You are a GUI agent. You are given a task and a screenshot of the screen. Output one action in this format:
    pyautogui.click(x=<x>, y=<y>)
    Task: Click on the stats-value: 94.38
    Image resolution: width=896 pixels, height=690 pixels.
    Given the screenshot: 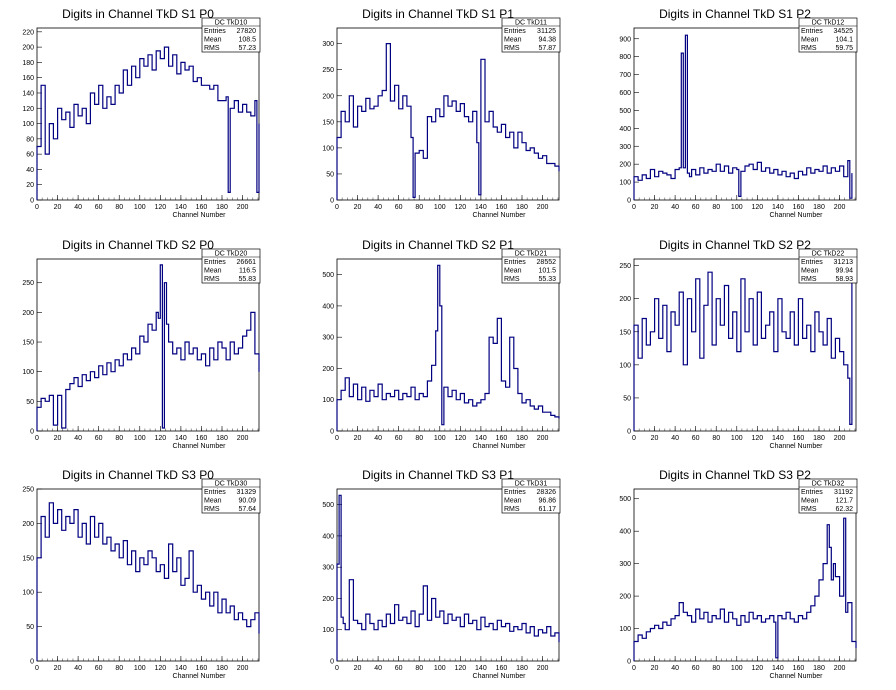 What is the action you would take?
    pyautogui.click(x=547, y=40)
    